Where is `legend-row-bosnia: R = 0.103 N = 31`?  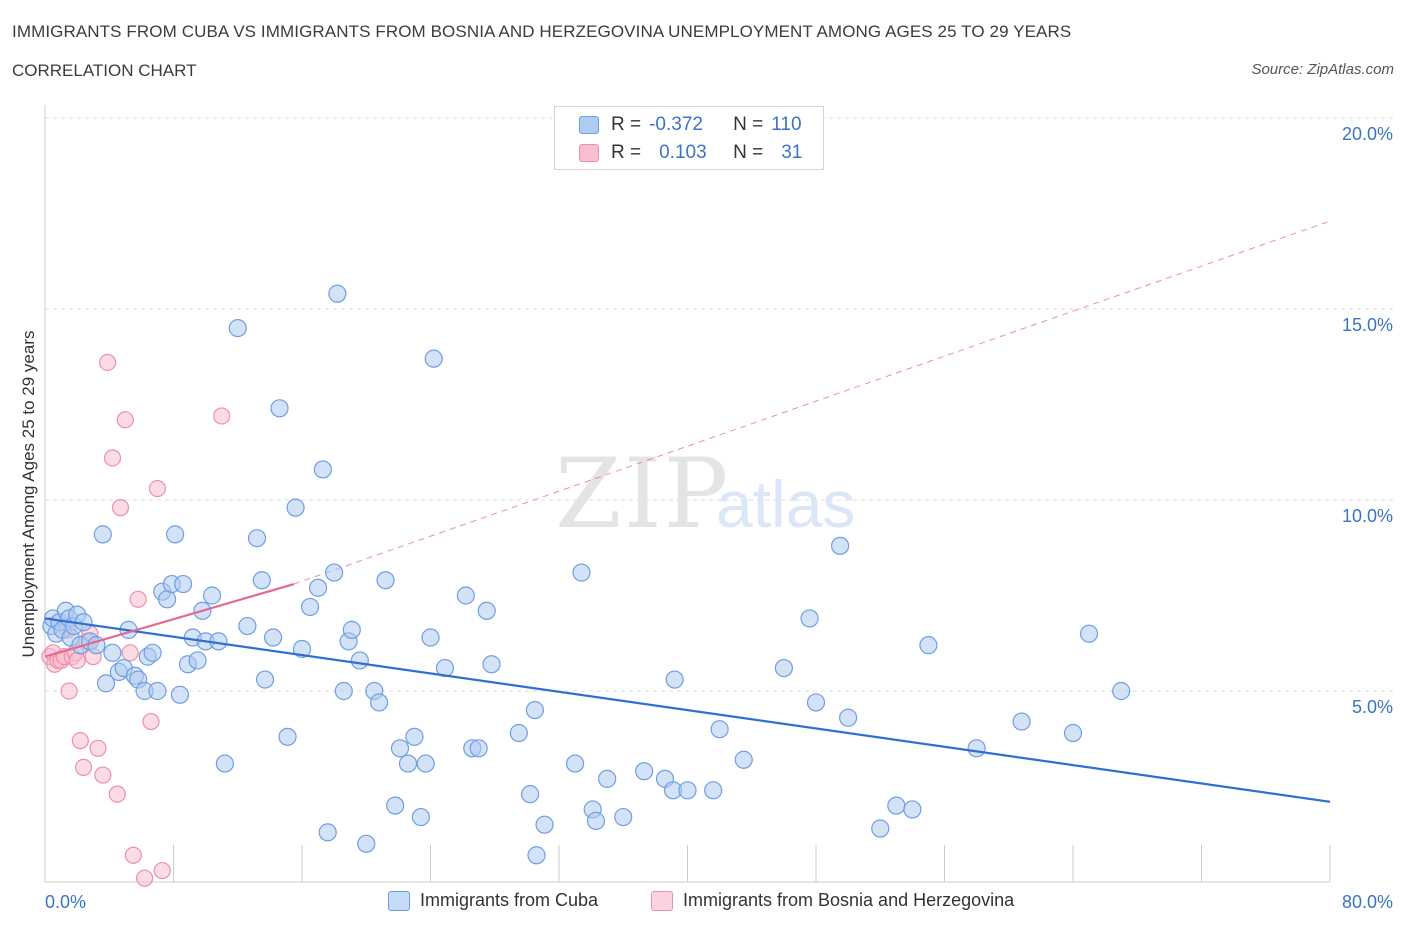
legend-row-bosnia: R = 0.103 N = 31 is located at coordinates (690, 153).